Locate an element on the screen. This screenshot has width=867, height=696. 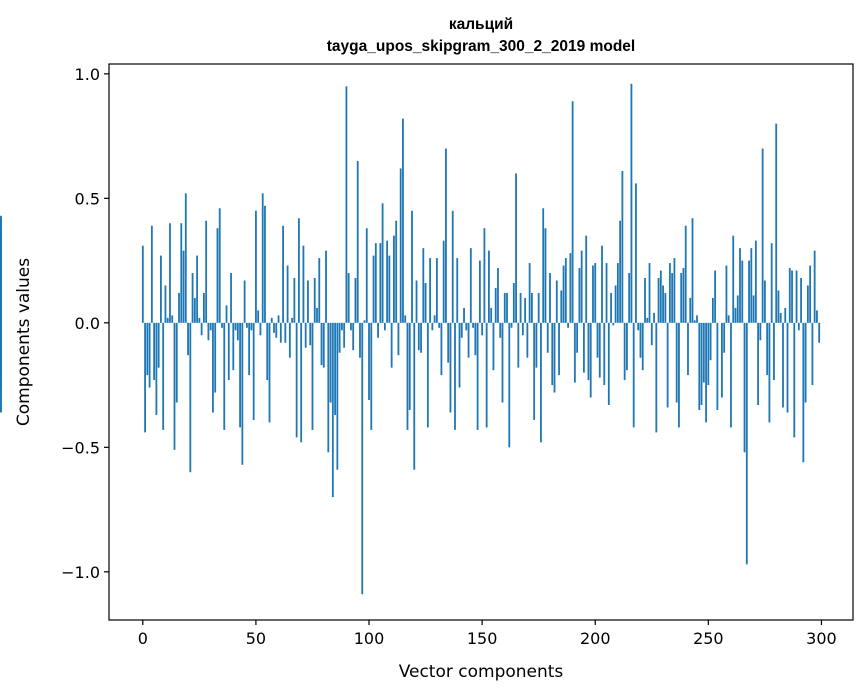
y-tick-label: 1.0 is located at coordinates (87, 74).